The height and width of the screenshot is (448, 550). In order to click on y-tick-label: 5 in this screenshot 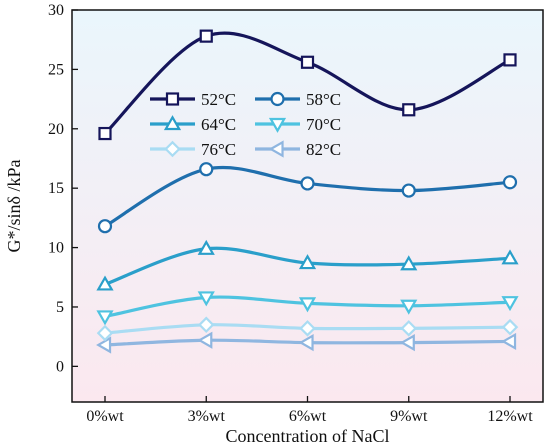, I will do `click(60, 307)`.